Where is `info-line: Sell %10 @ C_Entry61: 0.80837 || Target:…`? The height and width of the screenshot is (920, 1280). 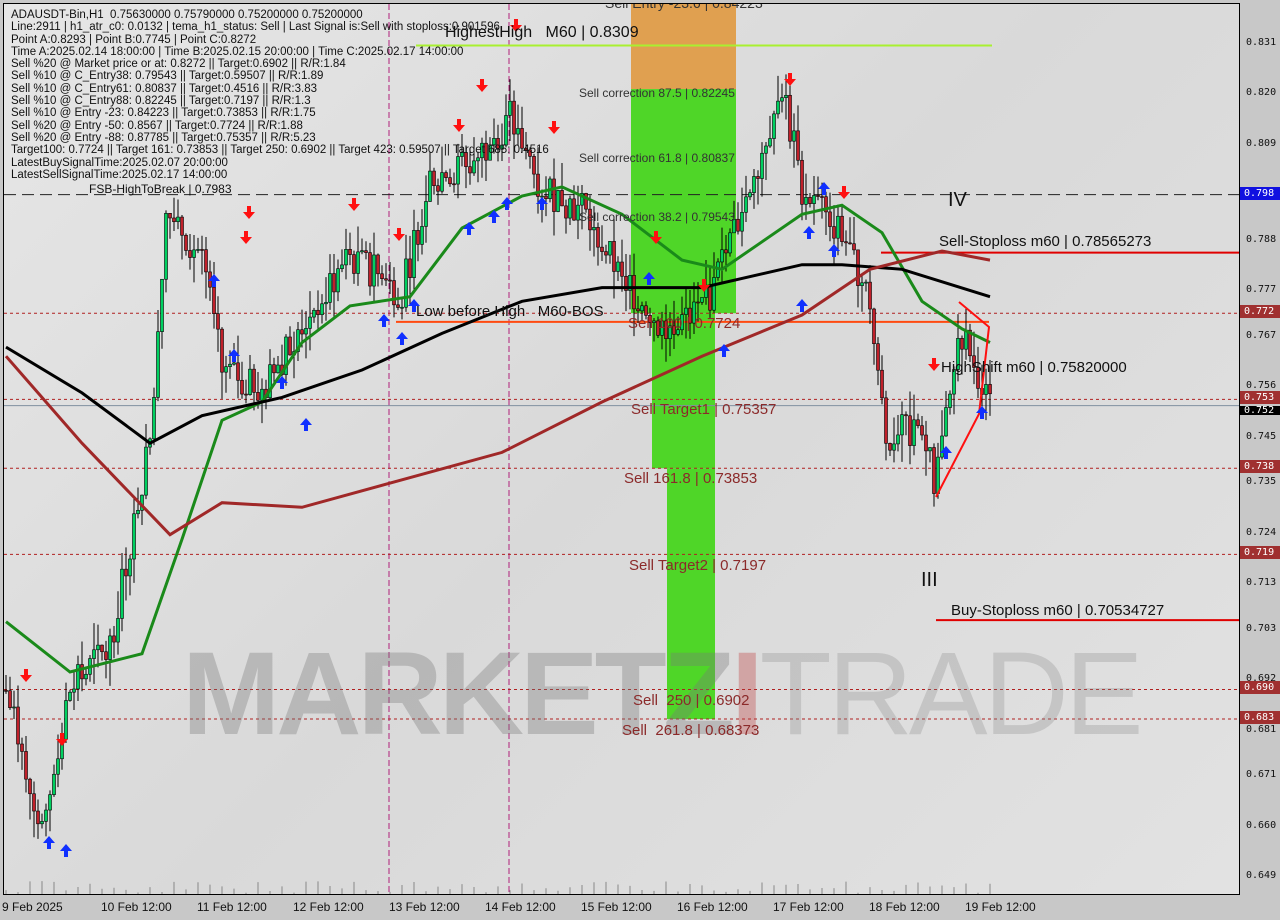
info-line: Sell %10 @ C_Entry61: 0.80837 || Target:… is located at coordinates (164, 88).